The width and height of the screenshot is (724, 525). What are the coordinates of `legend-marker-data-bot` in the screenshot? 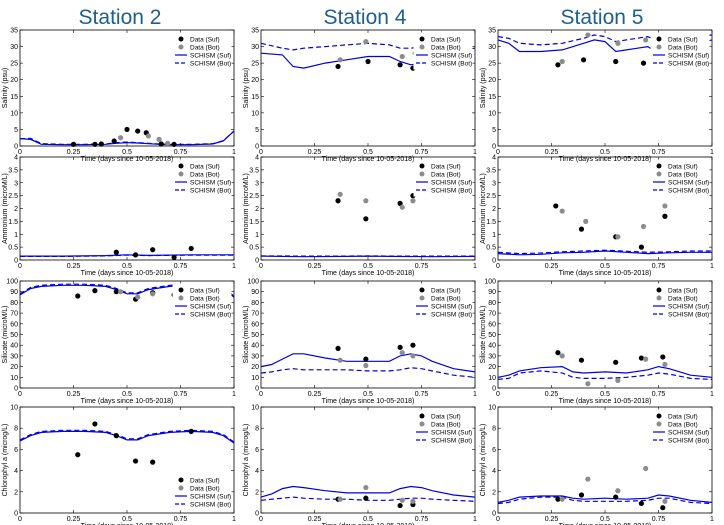 It's located at (659, 298).